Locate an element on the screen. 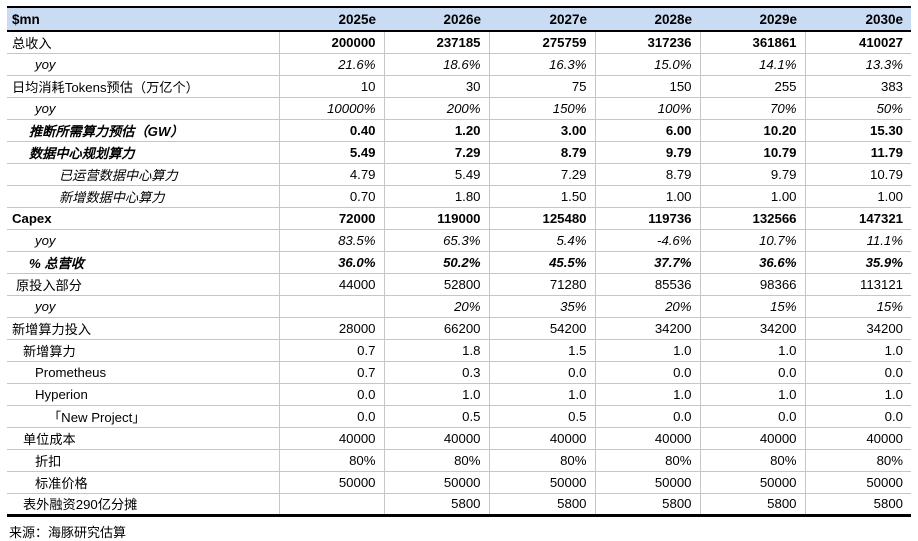  unit-label: $mn is located at coordinates (26, 19).